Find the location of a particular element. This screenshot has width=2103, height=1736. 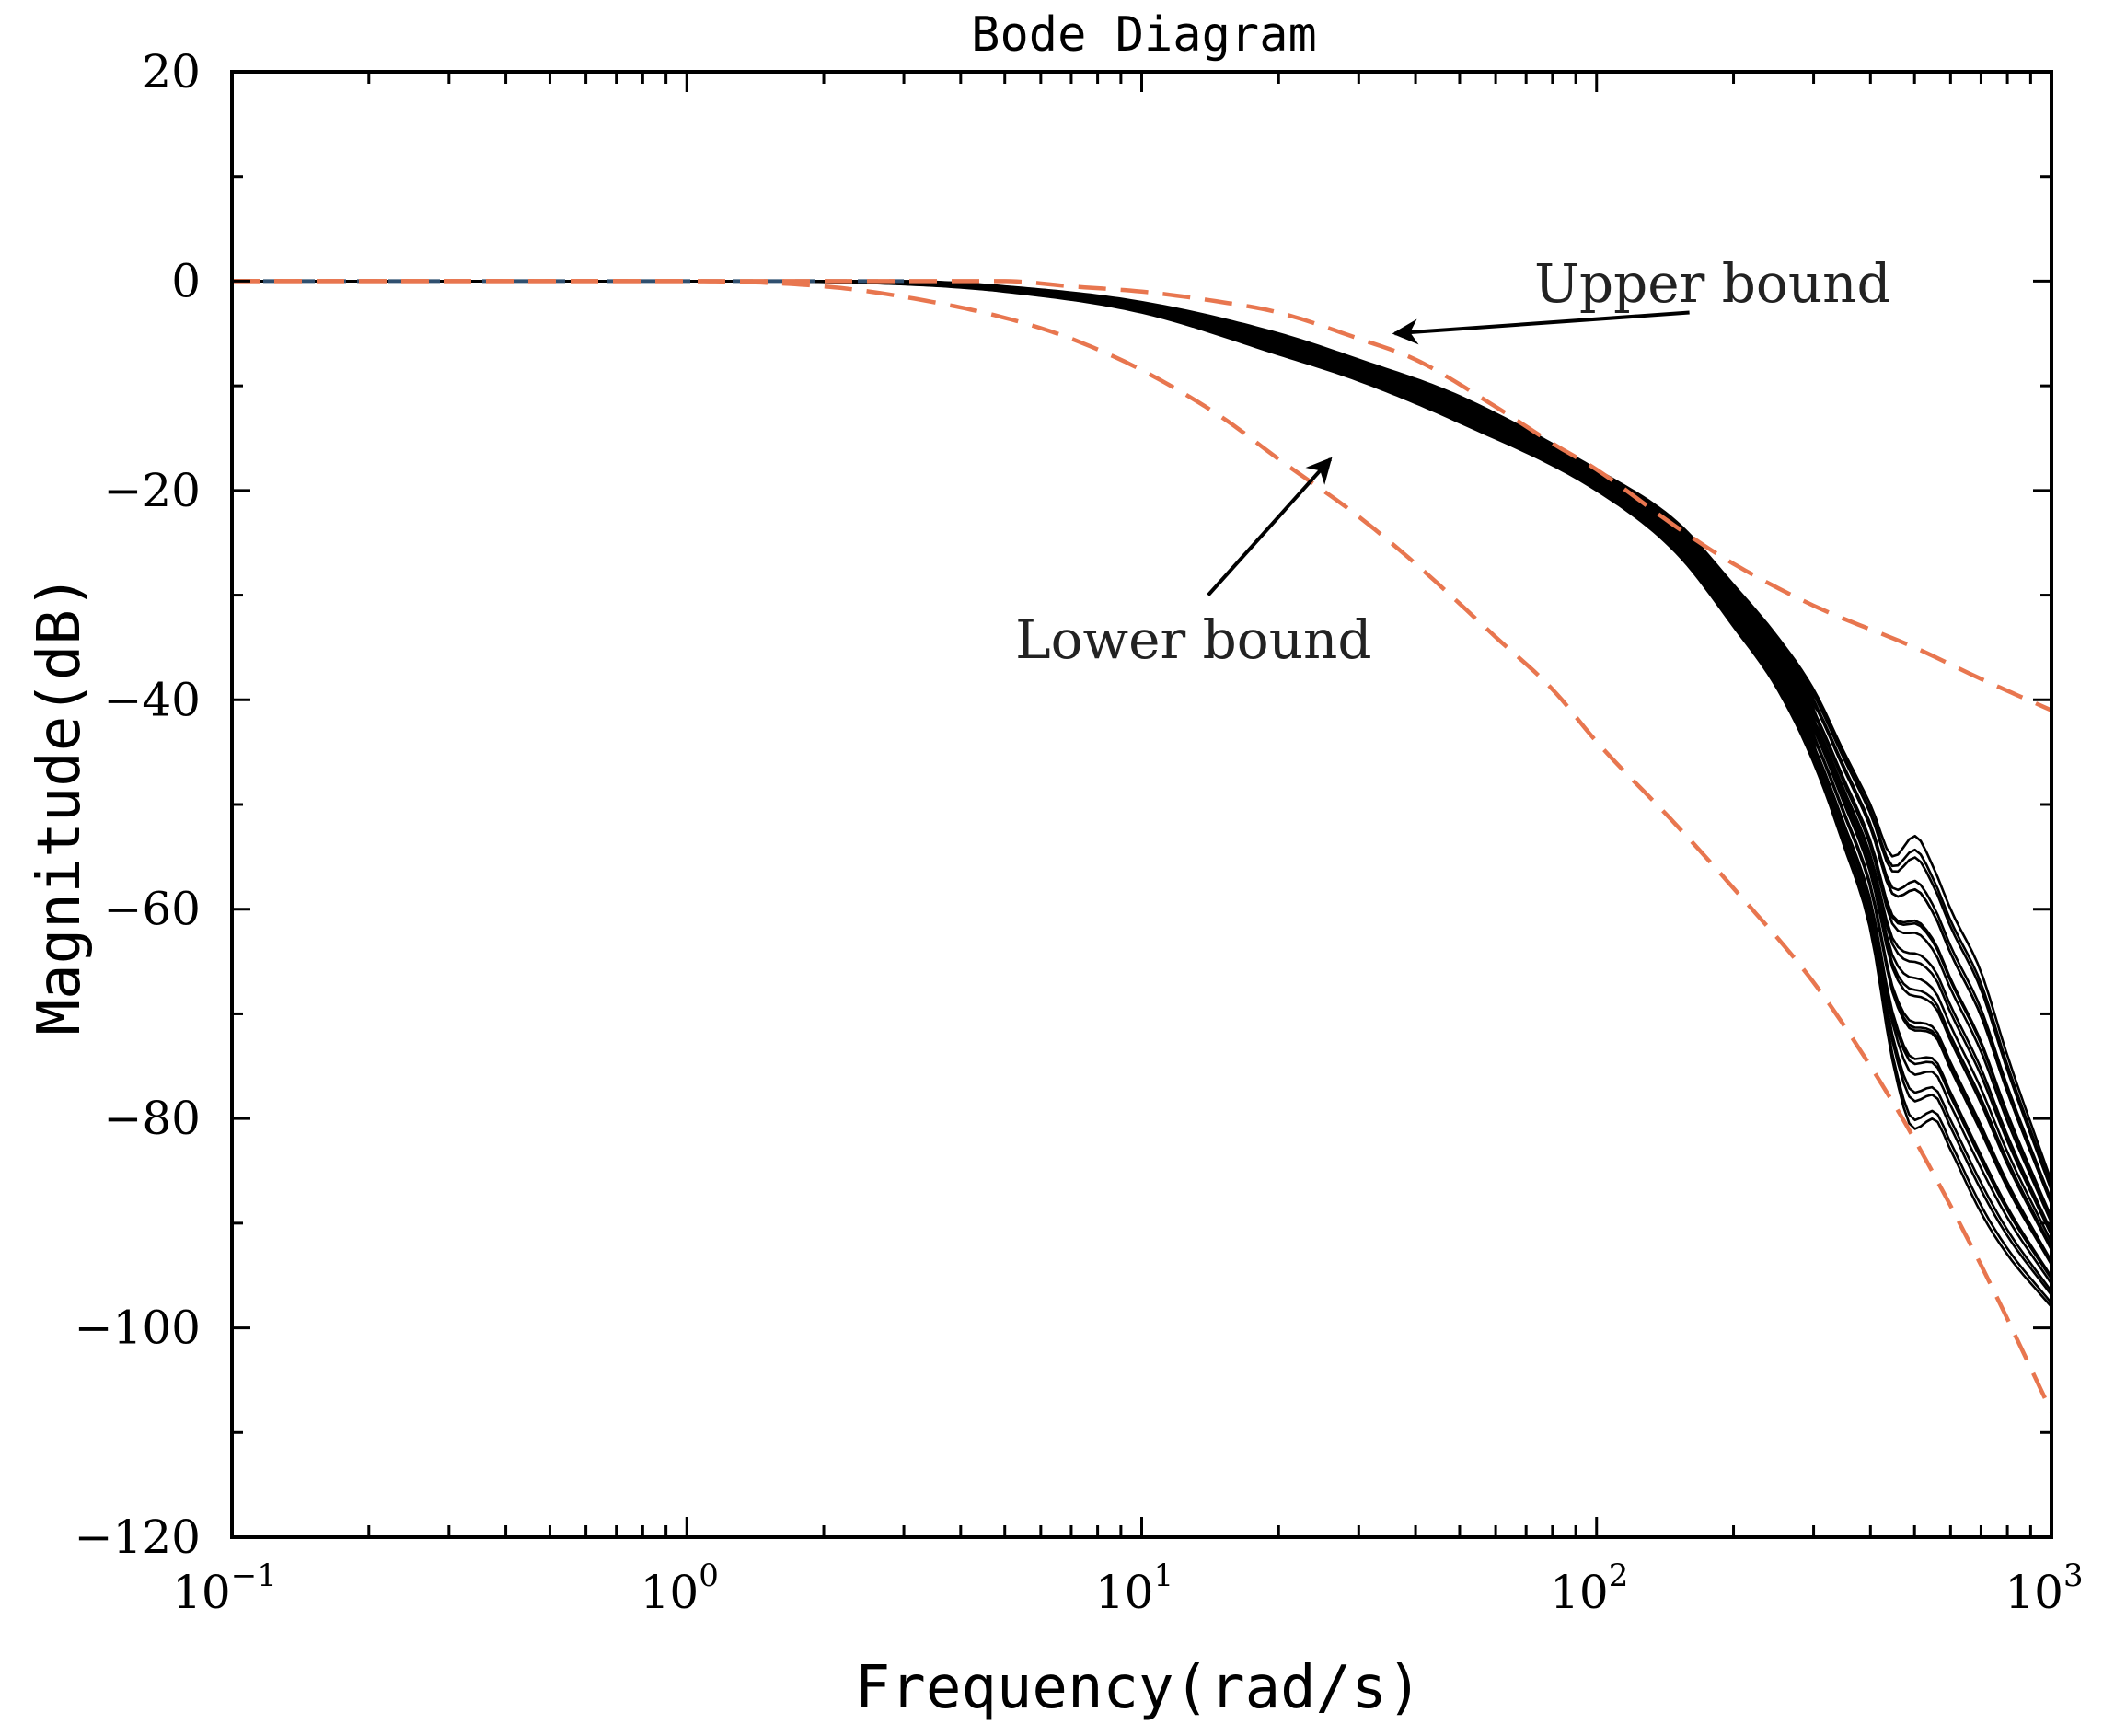

y-tick-label: −60 is located at coordinates (152, 909).